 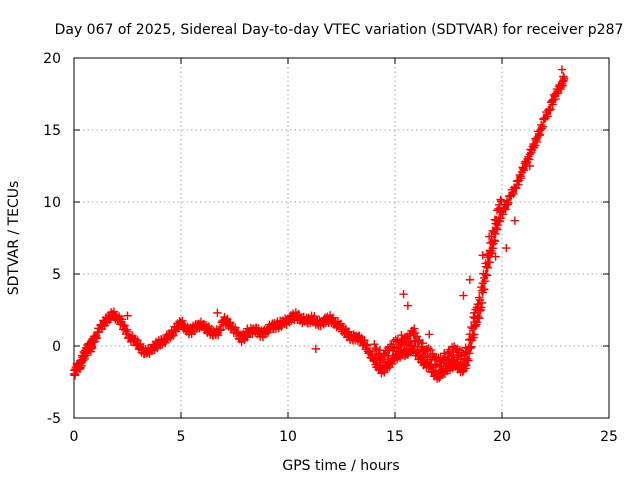 What do you see at coordinates (52, 131) in the screenshot?
I see `y-tick-label: 15` at bounding box center [52, 131].